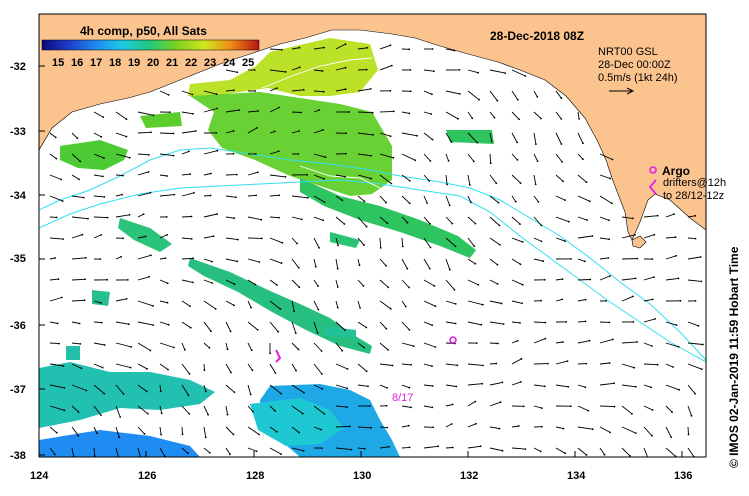  I want to click on scale-arrow-icon, so click(622, 91).